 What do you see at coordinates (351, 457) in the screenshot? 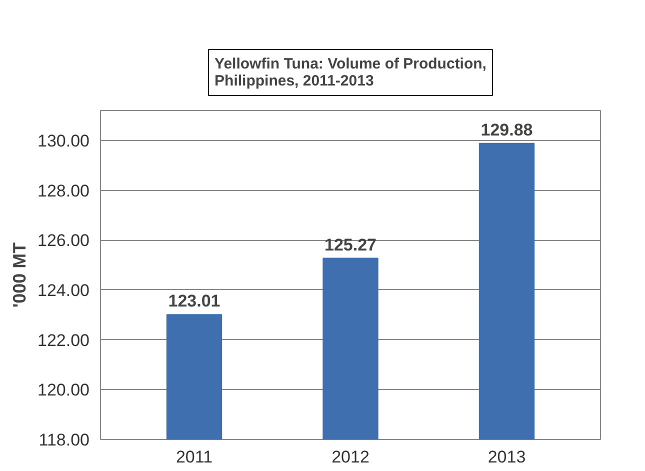
I see `x-tick-label: 2012` at bounding box center [351, 457].